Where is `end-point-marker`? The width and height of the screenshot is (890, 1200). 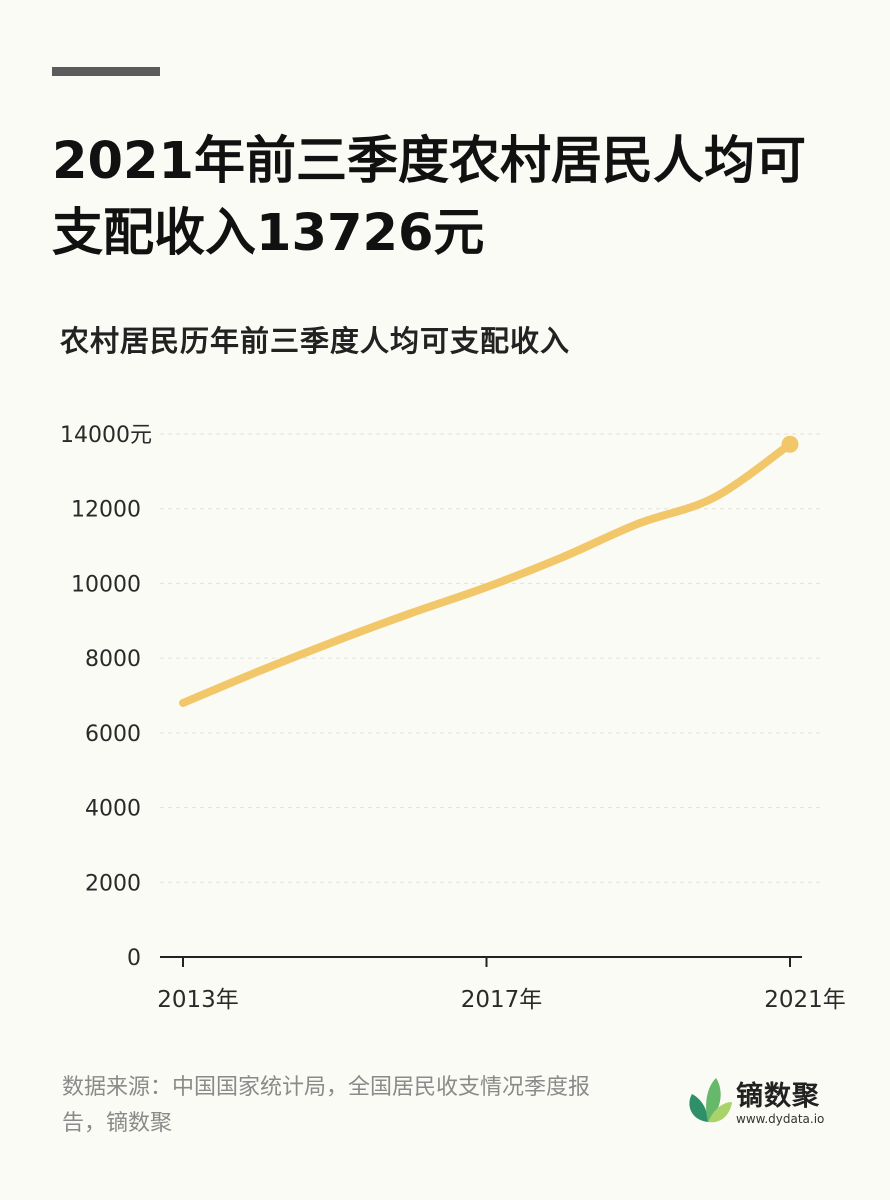
end-point-marker is located at coordinates (790, 444).